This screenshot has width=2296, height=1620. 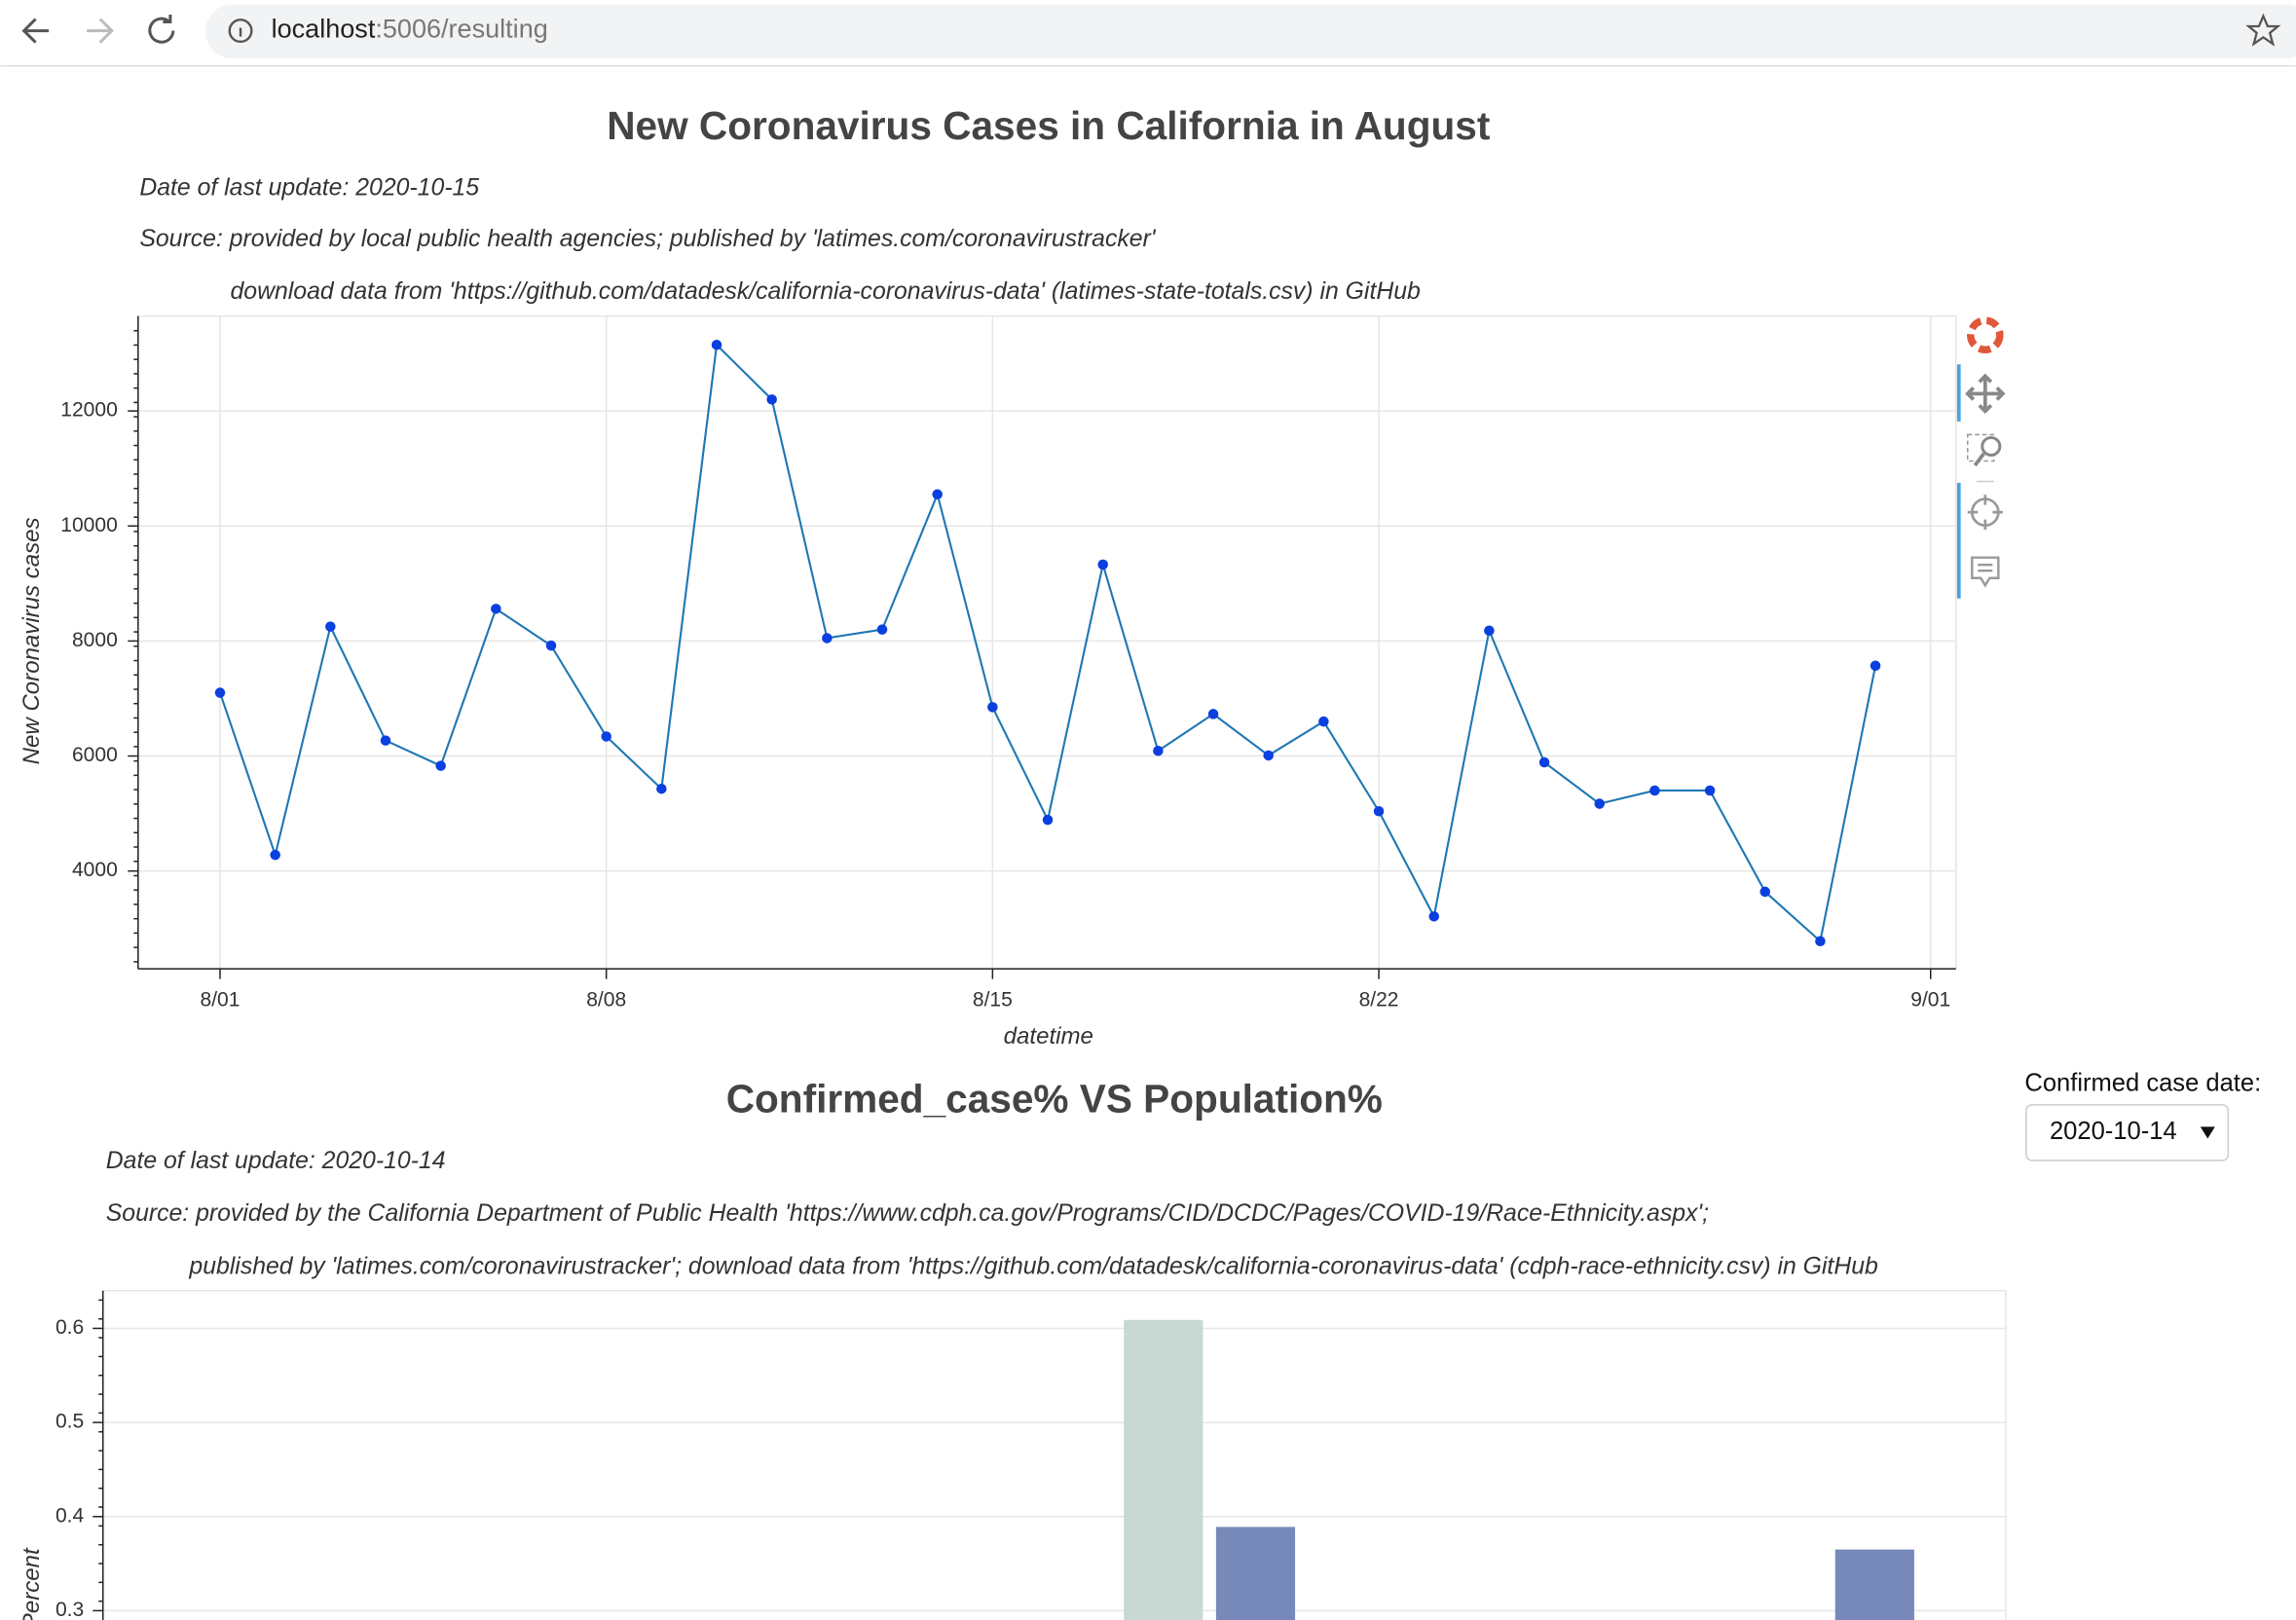 What do you see at coordinates (70, 1609) in the screenshot?
I see `y-tick-label: 0.3` at bounding box center [70, 1609].